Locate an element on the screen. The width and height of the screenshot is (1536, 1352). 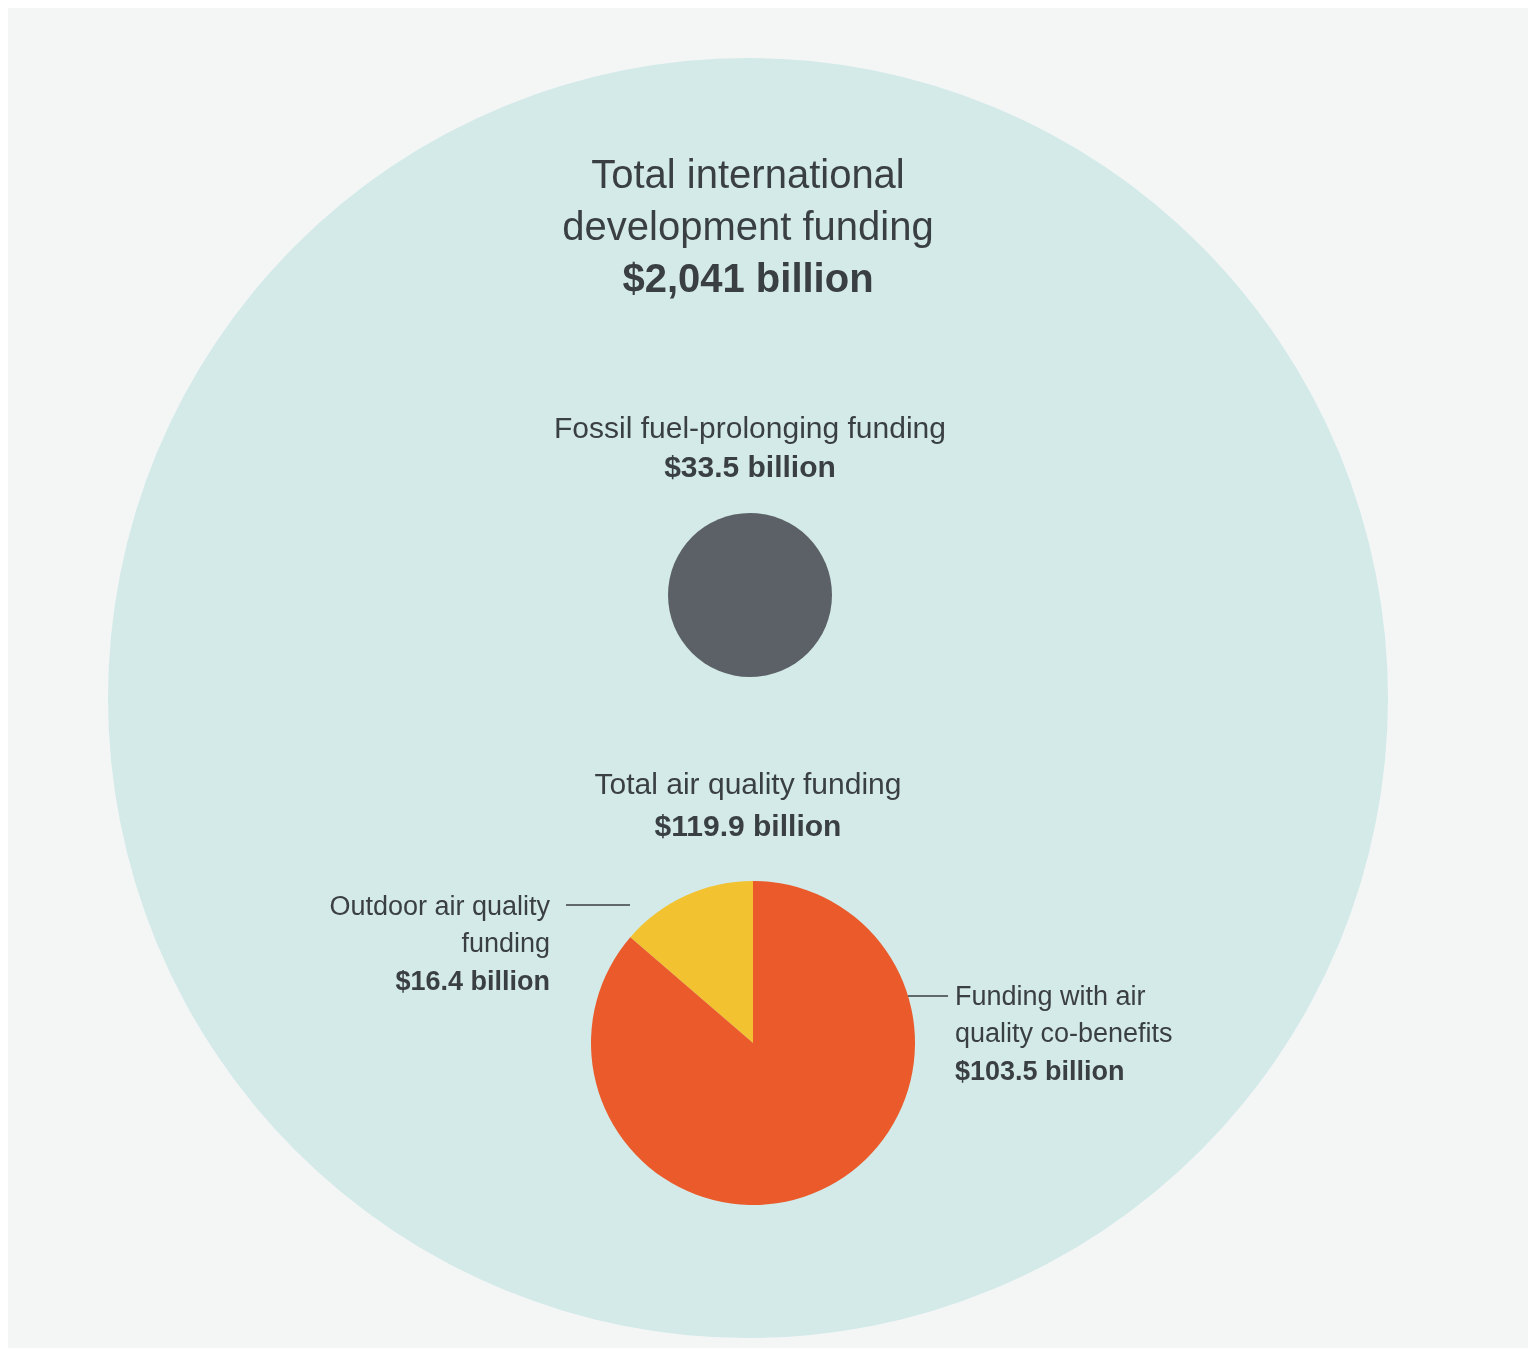
category-label: Total international development funding is located at coordinates (748, 200).